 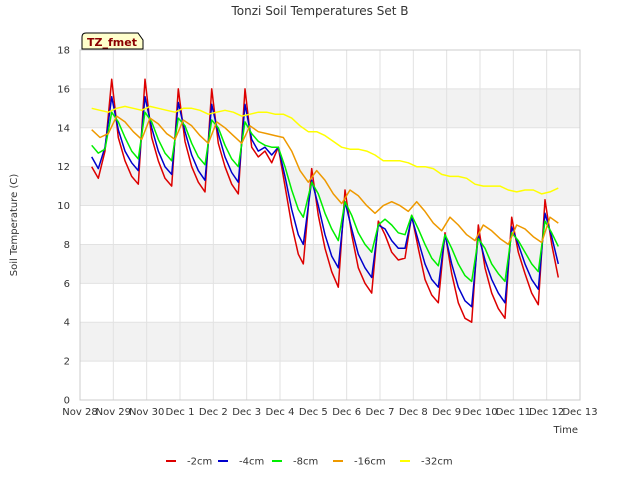 What do you see at coordinates (513, 412) in the screenshot?
I see `x-tick-label: Dec 11` at bounding box center [513, 412].